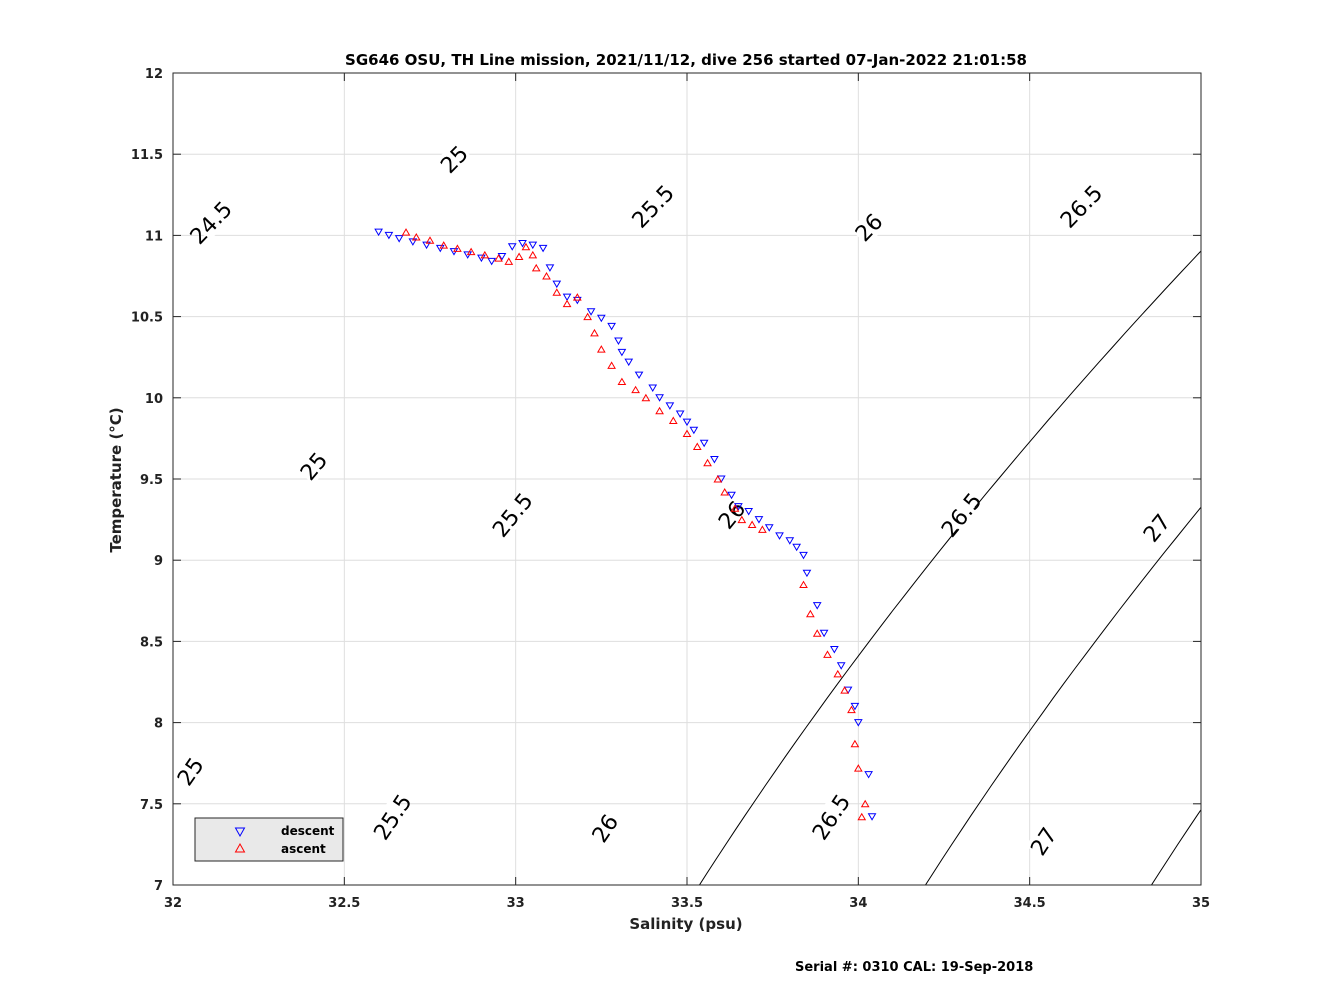  I want to click on y-tick-label: 7, so click(158, 886).